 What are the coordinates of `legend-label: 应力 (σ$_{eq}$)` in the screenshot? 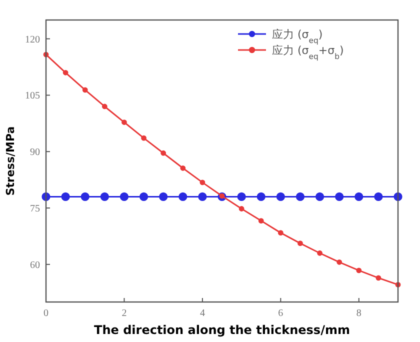 It's located at (297, 36).